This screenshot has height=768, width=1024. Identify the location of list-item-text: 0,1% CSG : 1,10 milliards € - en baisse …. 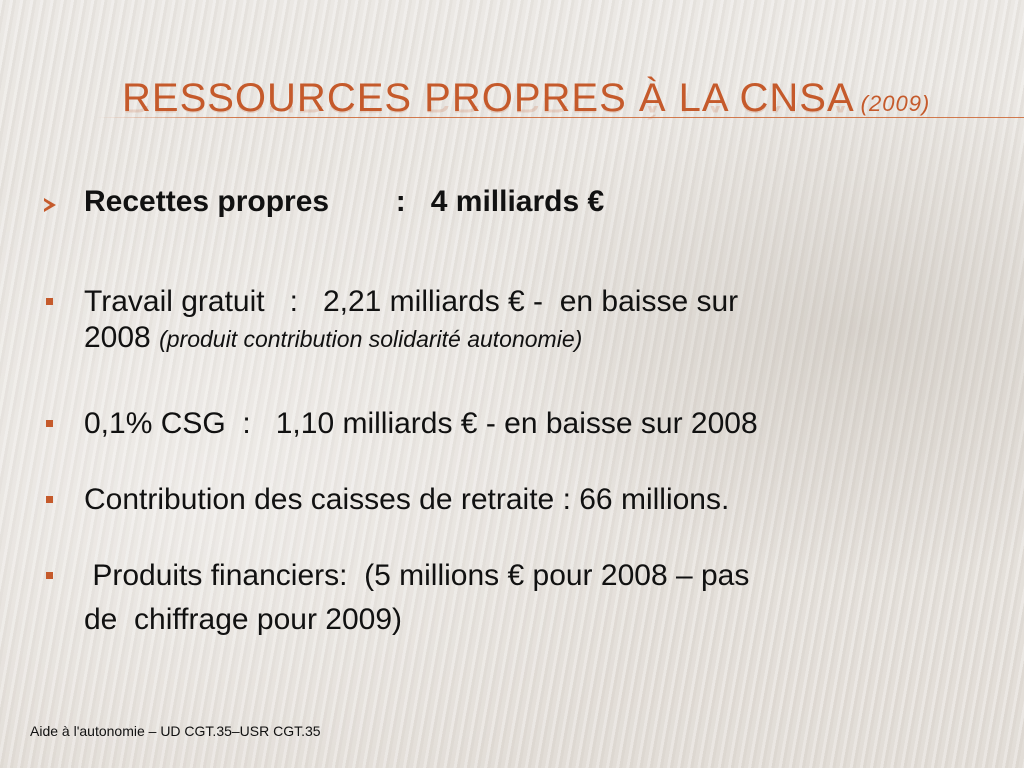
(421, 423).